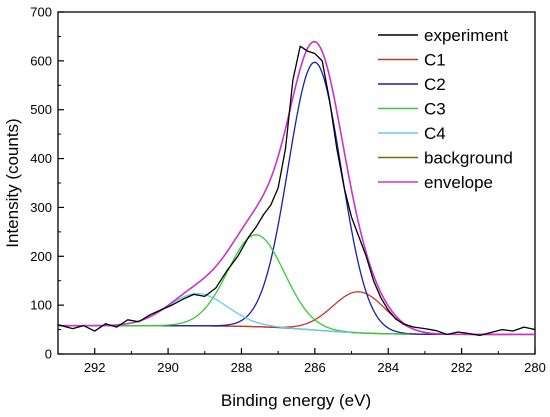 The width and height of the screenshot is (550, 417). What do you see at coordinates (315, 367) in the screenshot?
I see `x-tick-label: 286` at bounding box center [315, 367].